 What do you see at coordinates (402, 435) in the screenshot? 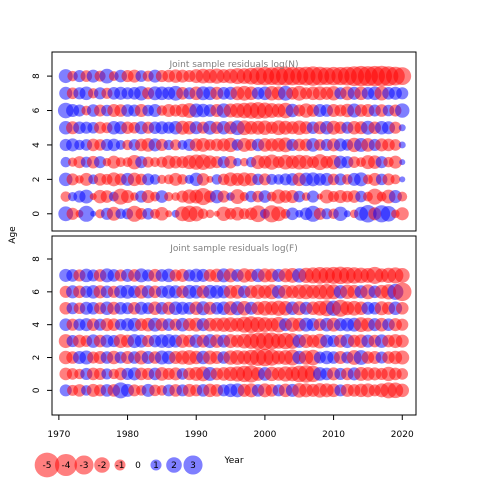
I see `x-tick-label: 2020` at bounding box center [402, 435].